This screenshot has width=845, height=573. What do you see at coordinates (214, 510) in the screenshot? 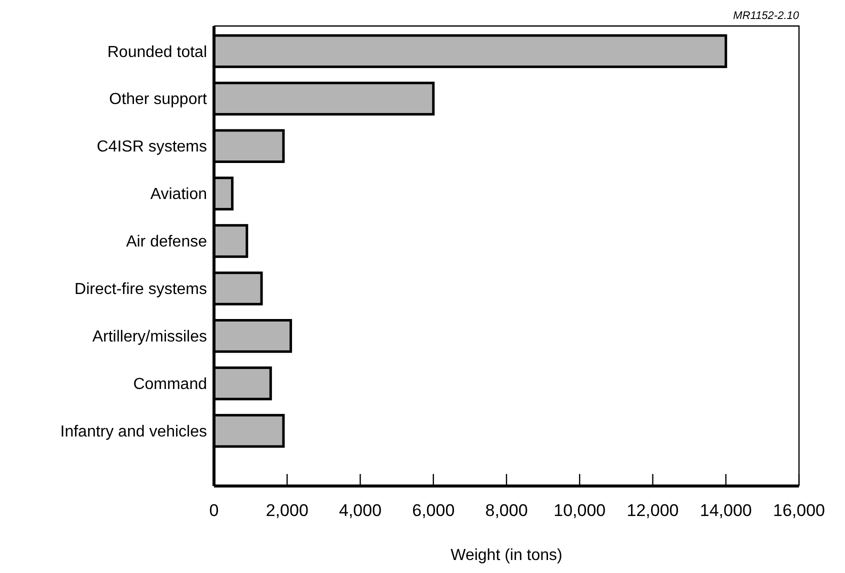
I see `x-tick-label: 0` at bounding box center [214, 510].